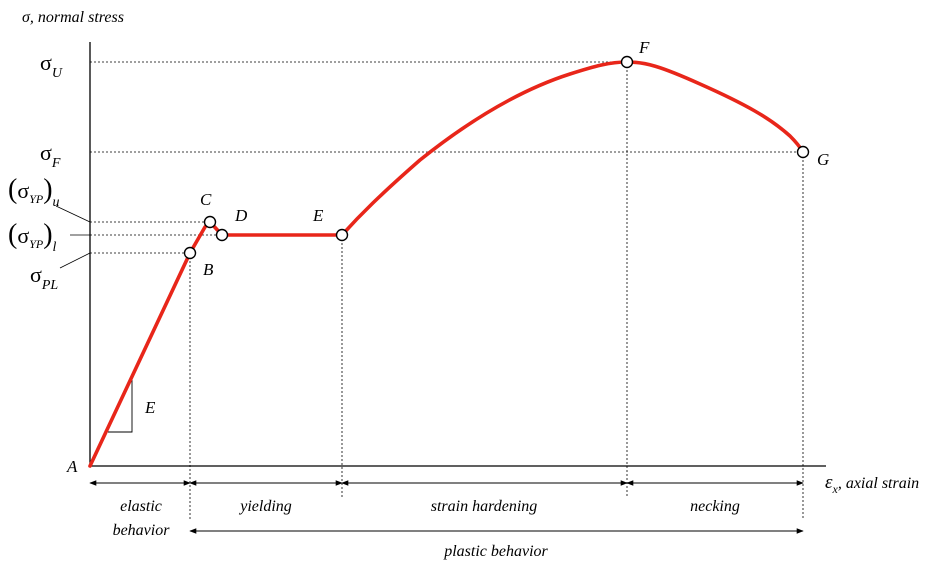 The height and width of the screenshot is (563, 946). Describe the element at coordinates (210, 222) in the screenshot. I see `point-c-marker` at that location.